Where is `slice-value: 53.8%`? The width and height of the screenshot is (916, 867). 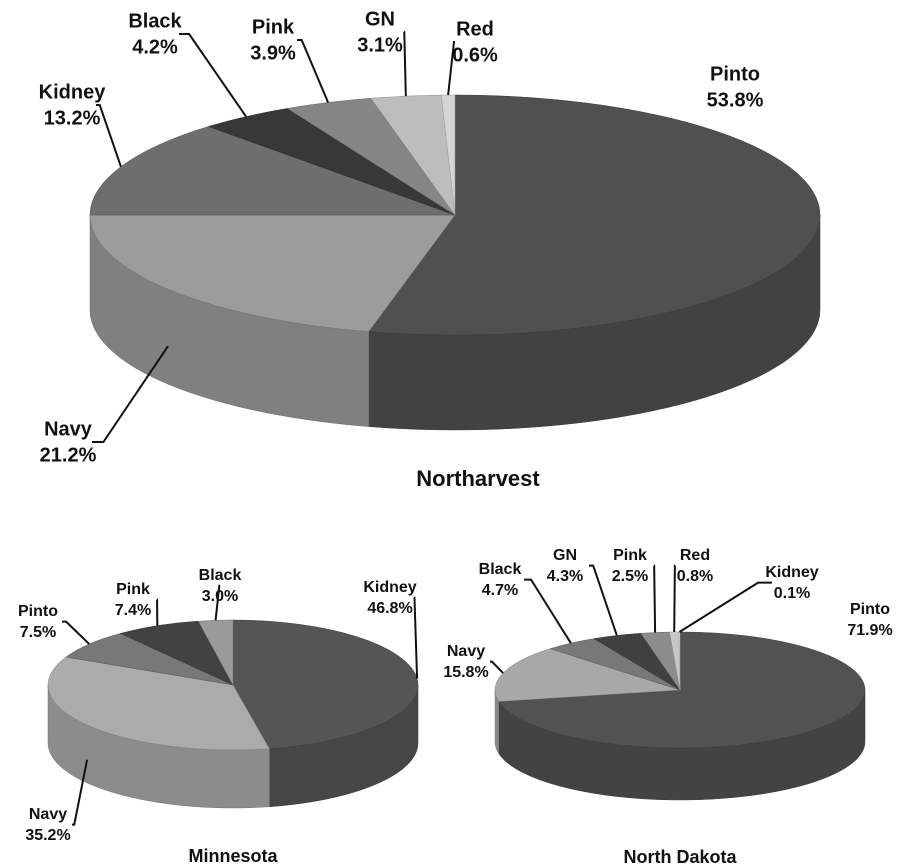 slice-value: 53.8% is located at coordinates (735, 100).